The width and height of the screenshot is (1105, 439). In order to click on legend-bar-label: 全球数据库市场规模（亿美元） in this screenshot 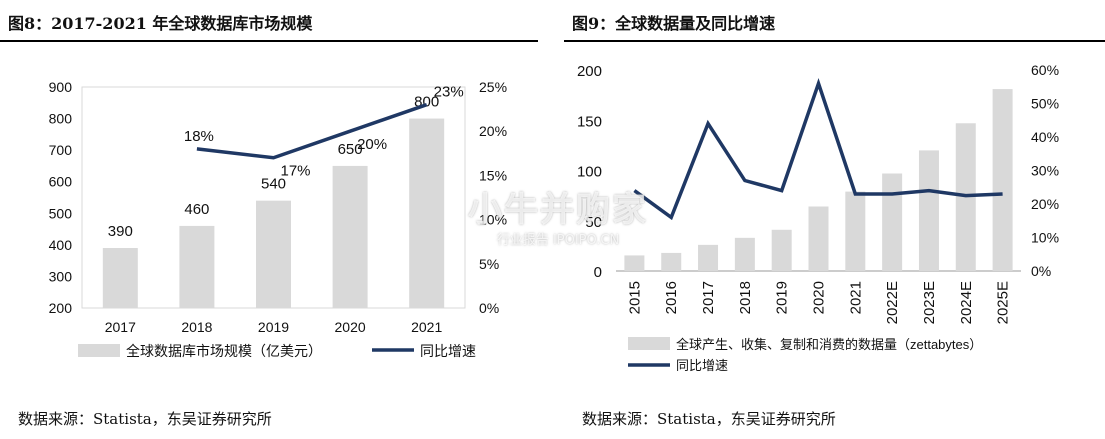, I will do `click(224, 351)`.